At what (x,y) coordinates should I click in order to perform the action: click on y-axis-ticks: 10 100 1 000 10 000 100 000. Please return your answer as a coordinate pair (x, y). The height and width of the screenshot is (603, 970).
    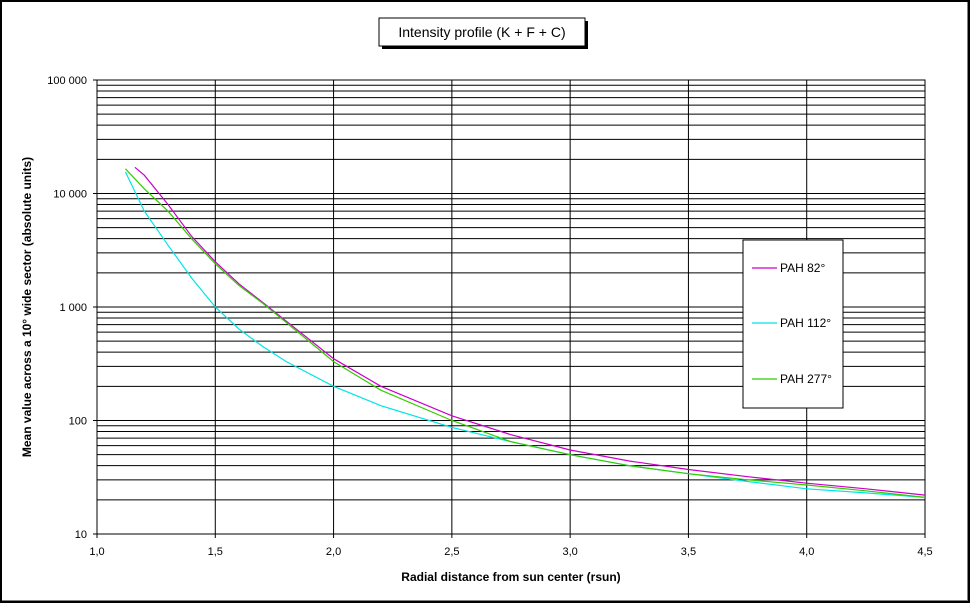
    Looking at the image, I should click on (72, 308).